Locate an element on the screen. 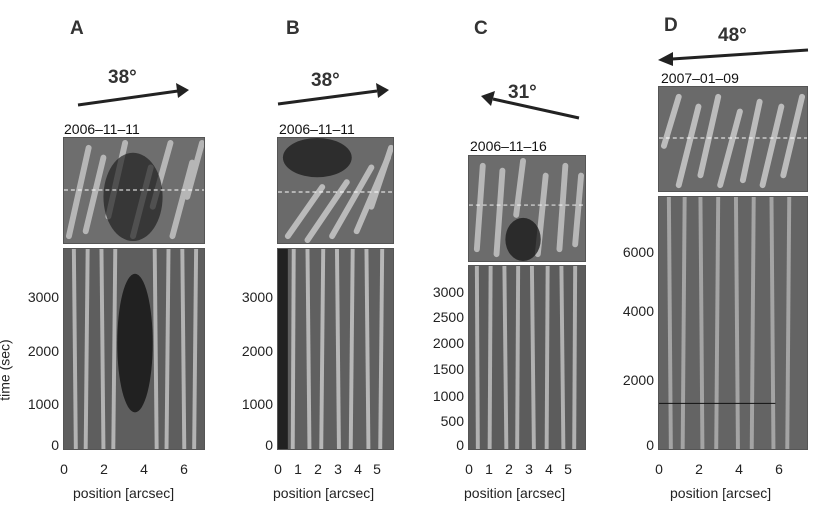 This screenshot has width=830, height=509. y-tick-label: 2500 is located at coordinates (448, 317).